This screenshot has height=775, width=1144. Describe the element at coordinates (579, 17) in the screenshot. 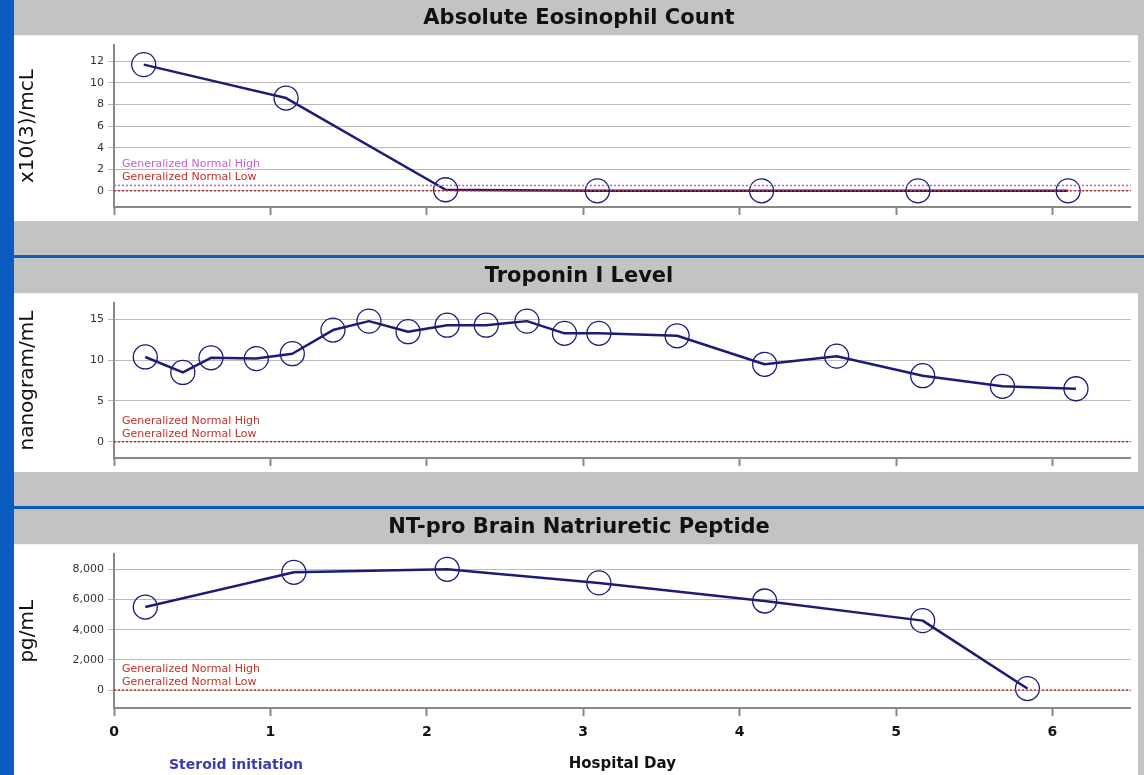

I see `chart-title: Absolute Eosinophil Count` at that location.